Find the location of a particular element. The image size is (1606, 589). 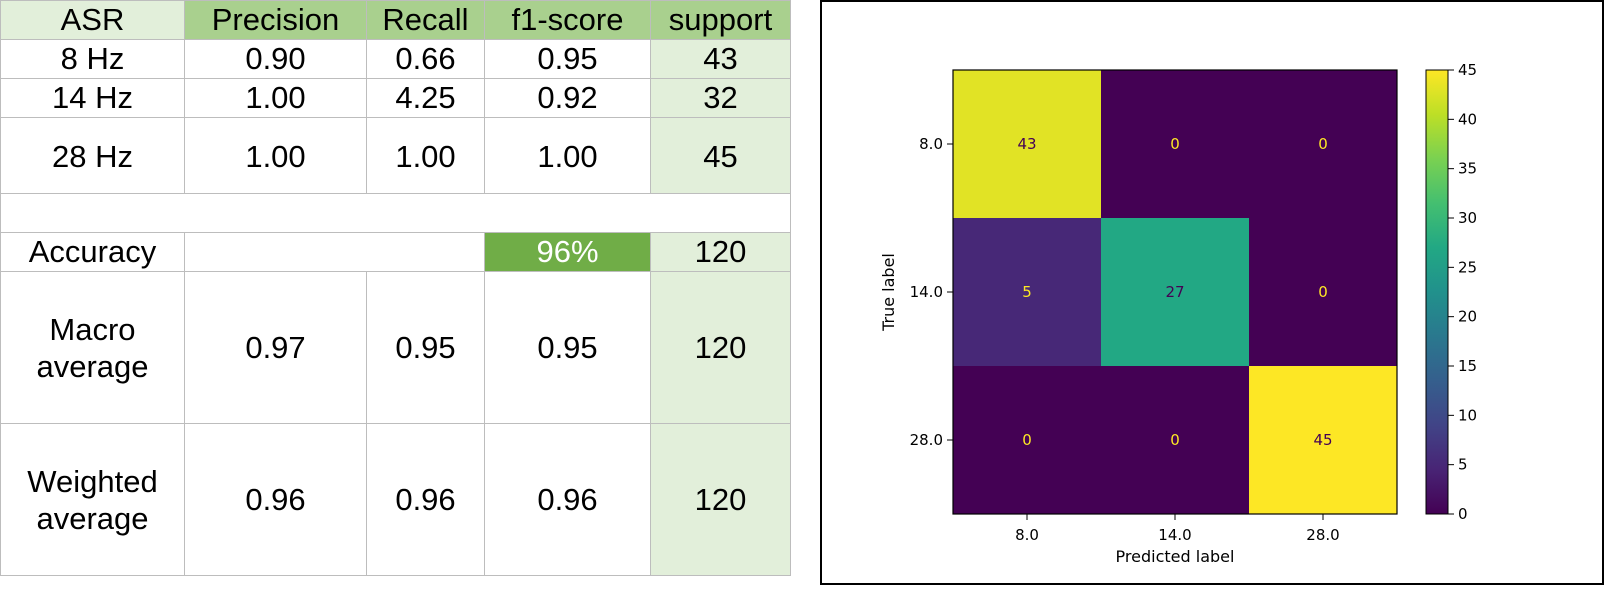

colorbar-tick-label: 20 is located at coordinates (1467, 317).